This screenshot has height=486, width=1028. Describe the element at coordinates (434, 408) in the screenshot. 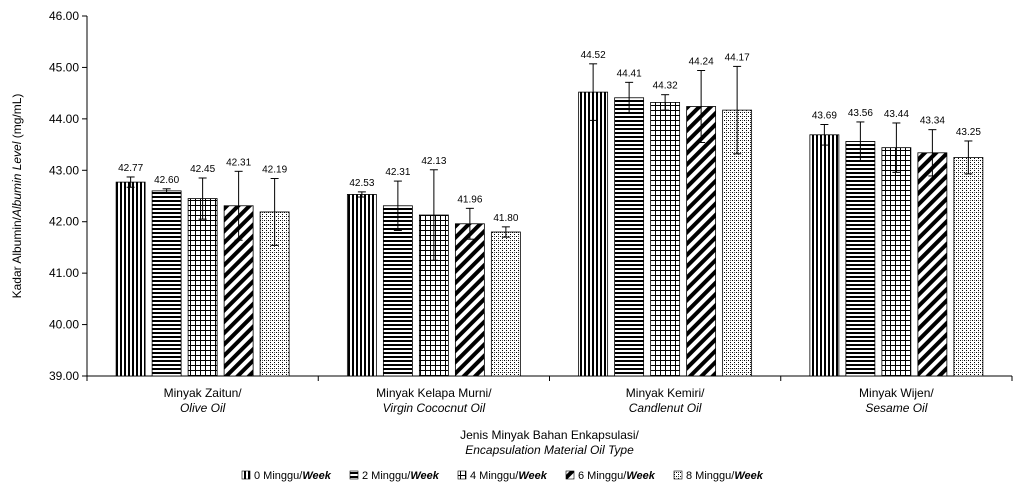

I see `category-label-en: Virgin Cococnut Oil` at that location.